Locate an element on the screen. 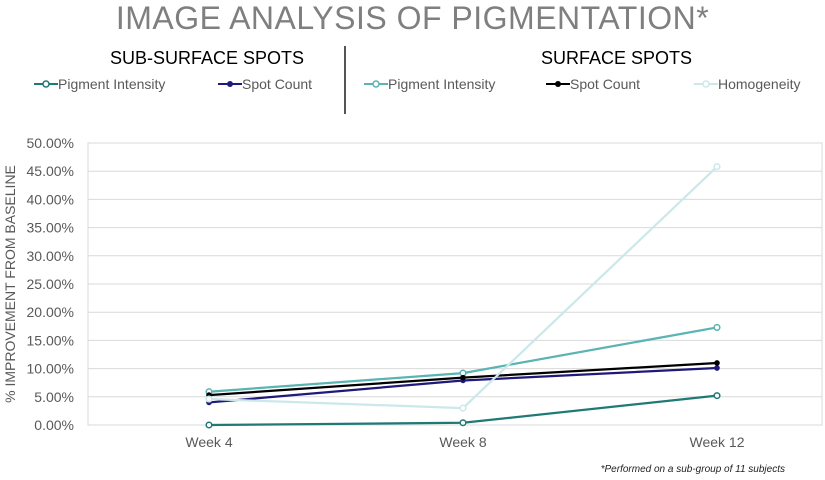  legend-group-title-surface: SURFACE SPOTS is located at coordinates (617, 58).